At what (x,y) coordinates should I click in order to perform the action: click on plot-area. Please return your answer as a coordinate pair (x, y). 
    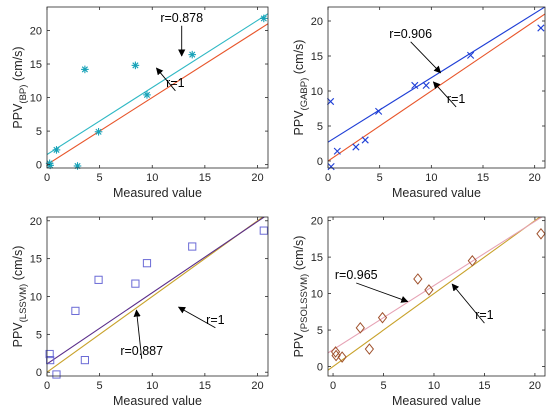
    Looking at the image, I should click on (436, 296).